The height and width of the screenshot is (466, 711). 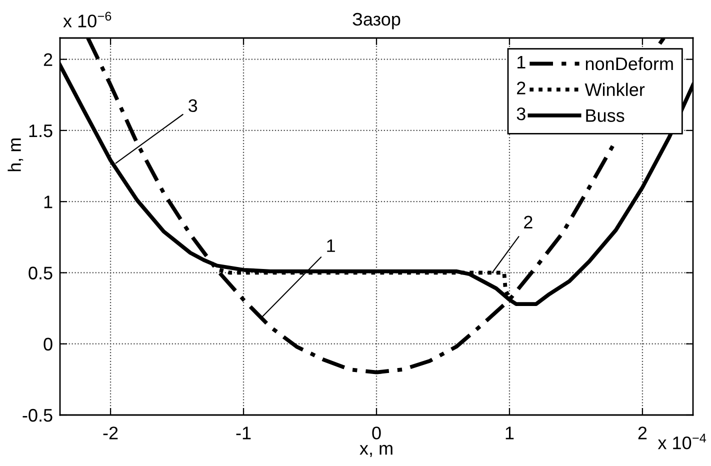 I want to click on annotation: 1, so click(x=331, y=246).